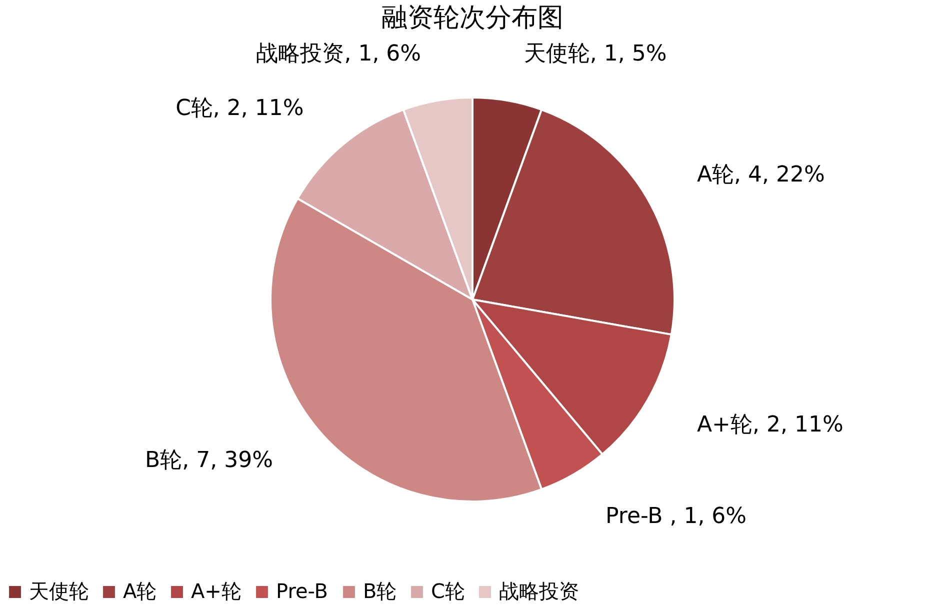  I want to click on data-label: B轮, 7, 39%, so click(209, 461).